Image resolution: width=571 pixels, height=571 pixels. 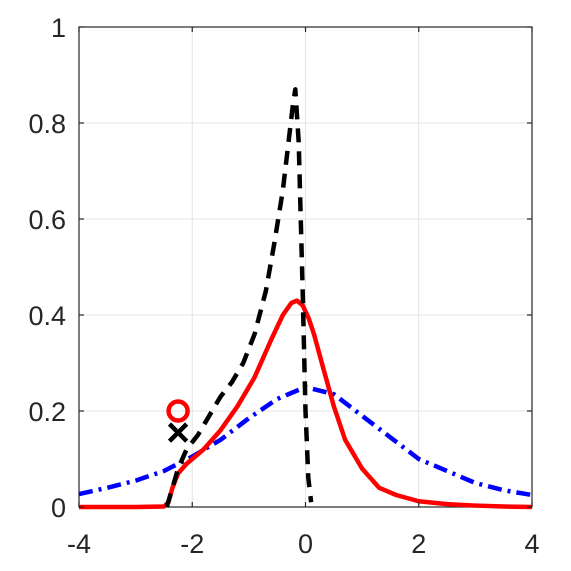 I want to click on cross-stroke, so click(x=178, y=432).